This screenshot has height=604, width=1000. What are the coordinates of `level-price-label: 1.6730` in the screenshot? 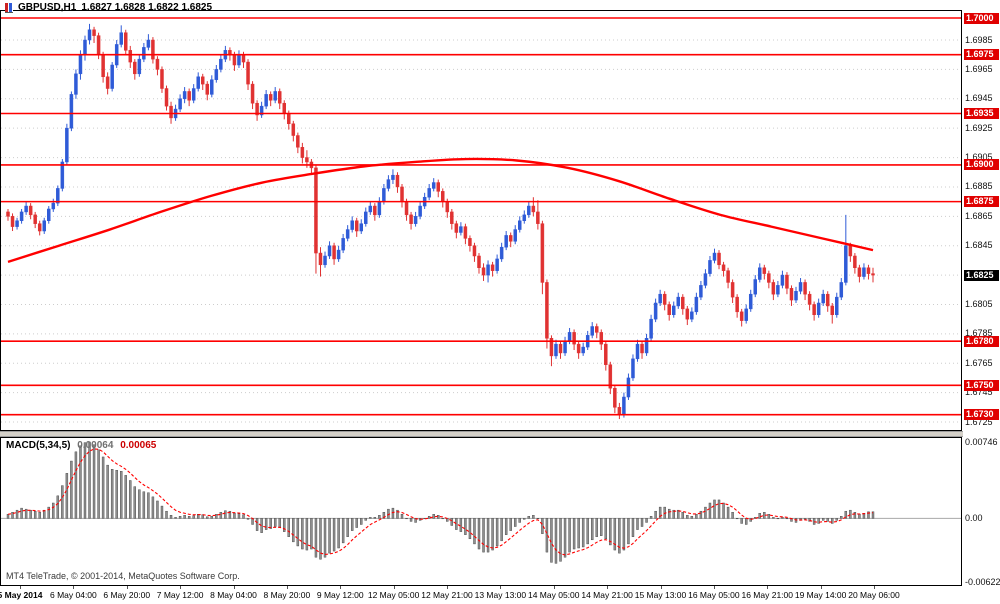 It's located at (981, 415).